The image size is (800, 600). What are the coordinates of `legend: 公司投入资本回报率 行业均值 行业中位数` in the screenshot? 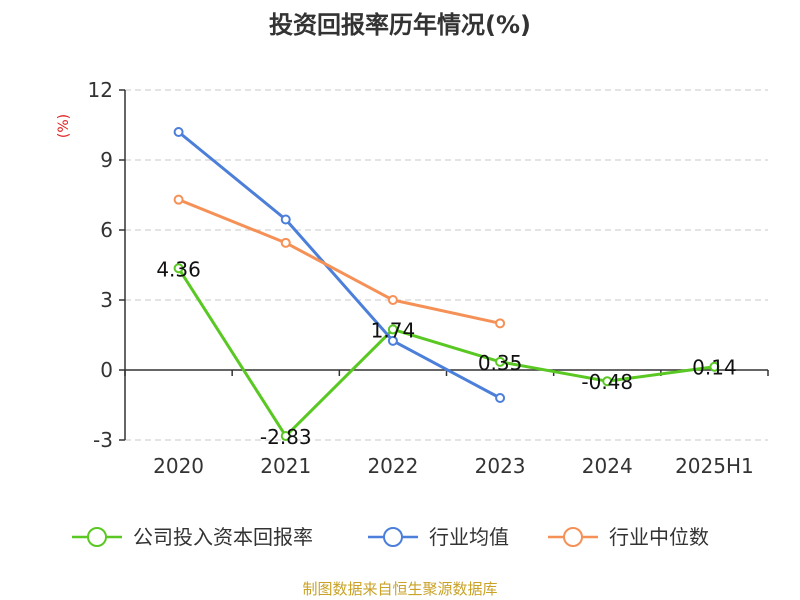 It's located at (390, 537).